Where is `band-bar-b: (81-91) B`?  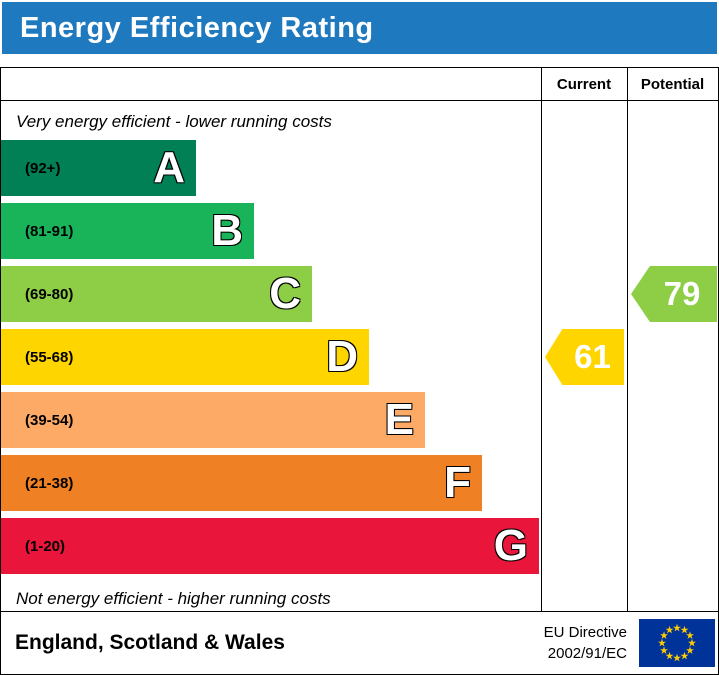
band-bar-b: (81-91) B is located at coordinates (127, 231).